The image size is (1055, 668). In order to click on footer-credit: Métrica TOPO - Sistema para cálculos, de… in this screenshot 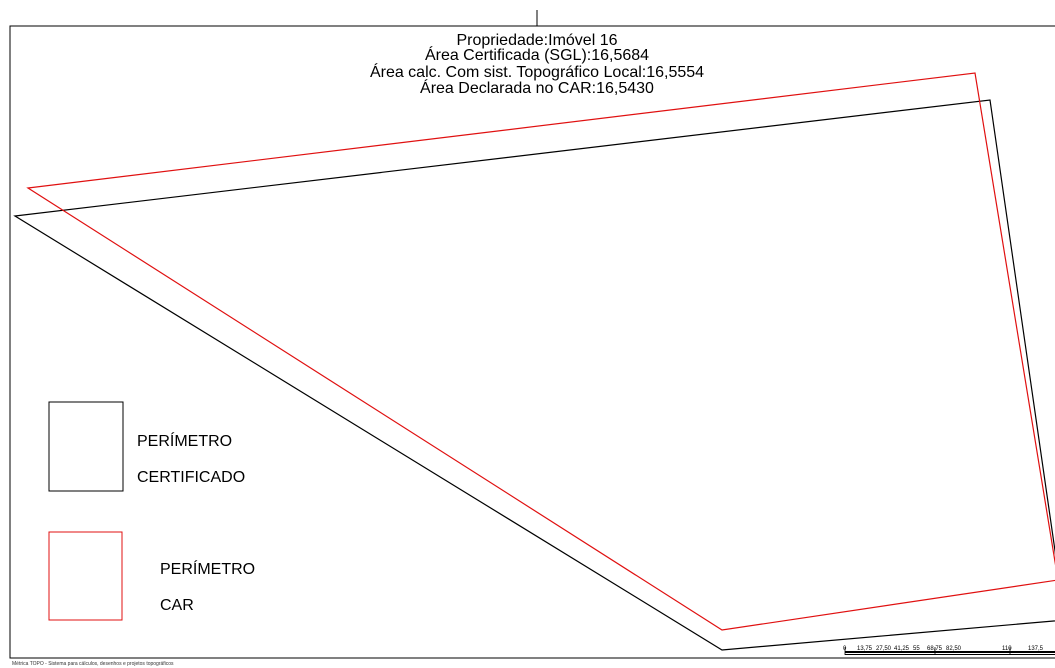, I will do `click(93, 664)`.